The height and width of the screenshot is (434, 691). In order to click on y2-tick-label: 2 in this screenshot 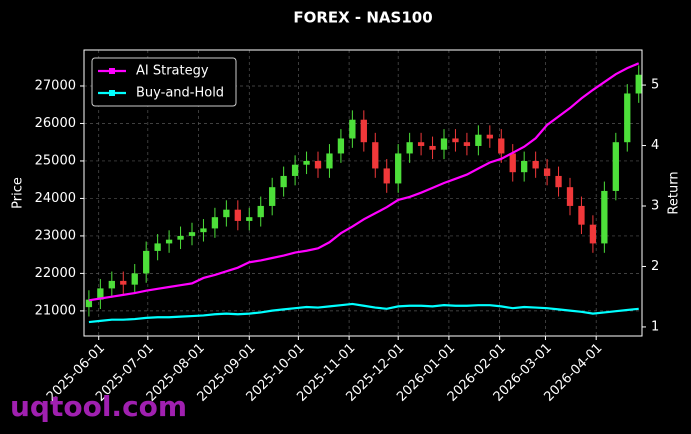, I will do `click(655, 266)`.